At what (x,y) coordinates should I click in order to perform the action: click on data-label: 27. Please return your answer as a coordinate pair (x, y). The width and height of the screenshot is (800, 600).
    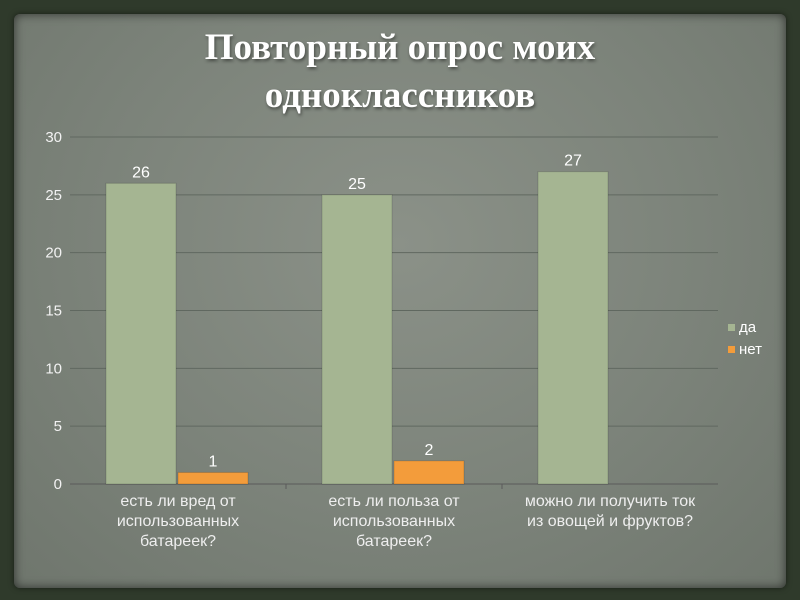
    Looking at the image, I should click on (573, 161).